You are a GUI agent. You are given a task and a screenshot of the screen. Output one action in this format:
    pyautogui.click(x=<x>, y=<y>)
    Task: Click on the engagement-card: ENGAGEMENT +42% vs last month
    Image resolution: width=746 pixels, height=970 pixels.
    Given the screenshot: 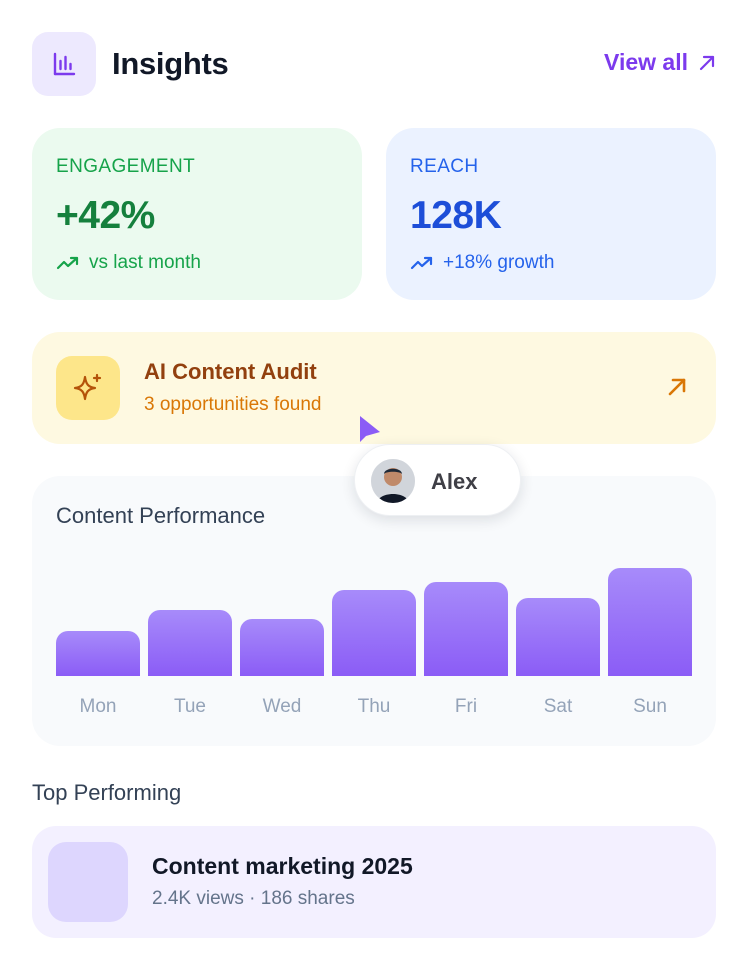 What is the action you would take?
    pyautogui.click(x=197, y=214)
    